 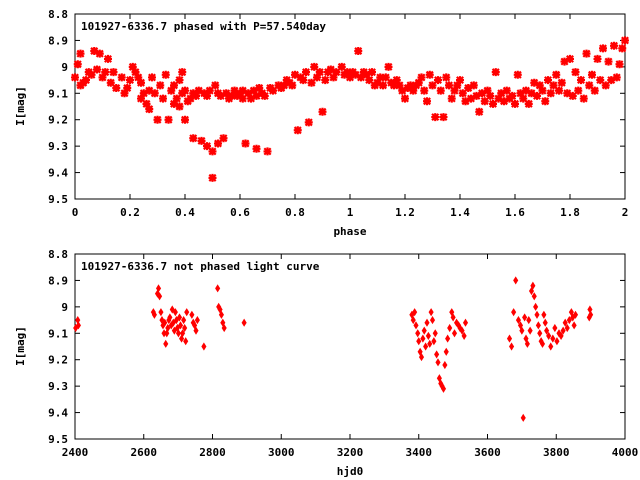 I want to click on y-tick-label: 9.5, so click(x=58, y=439).